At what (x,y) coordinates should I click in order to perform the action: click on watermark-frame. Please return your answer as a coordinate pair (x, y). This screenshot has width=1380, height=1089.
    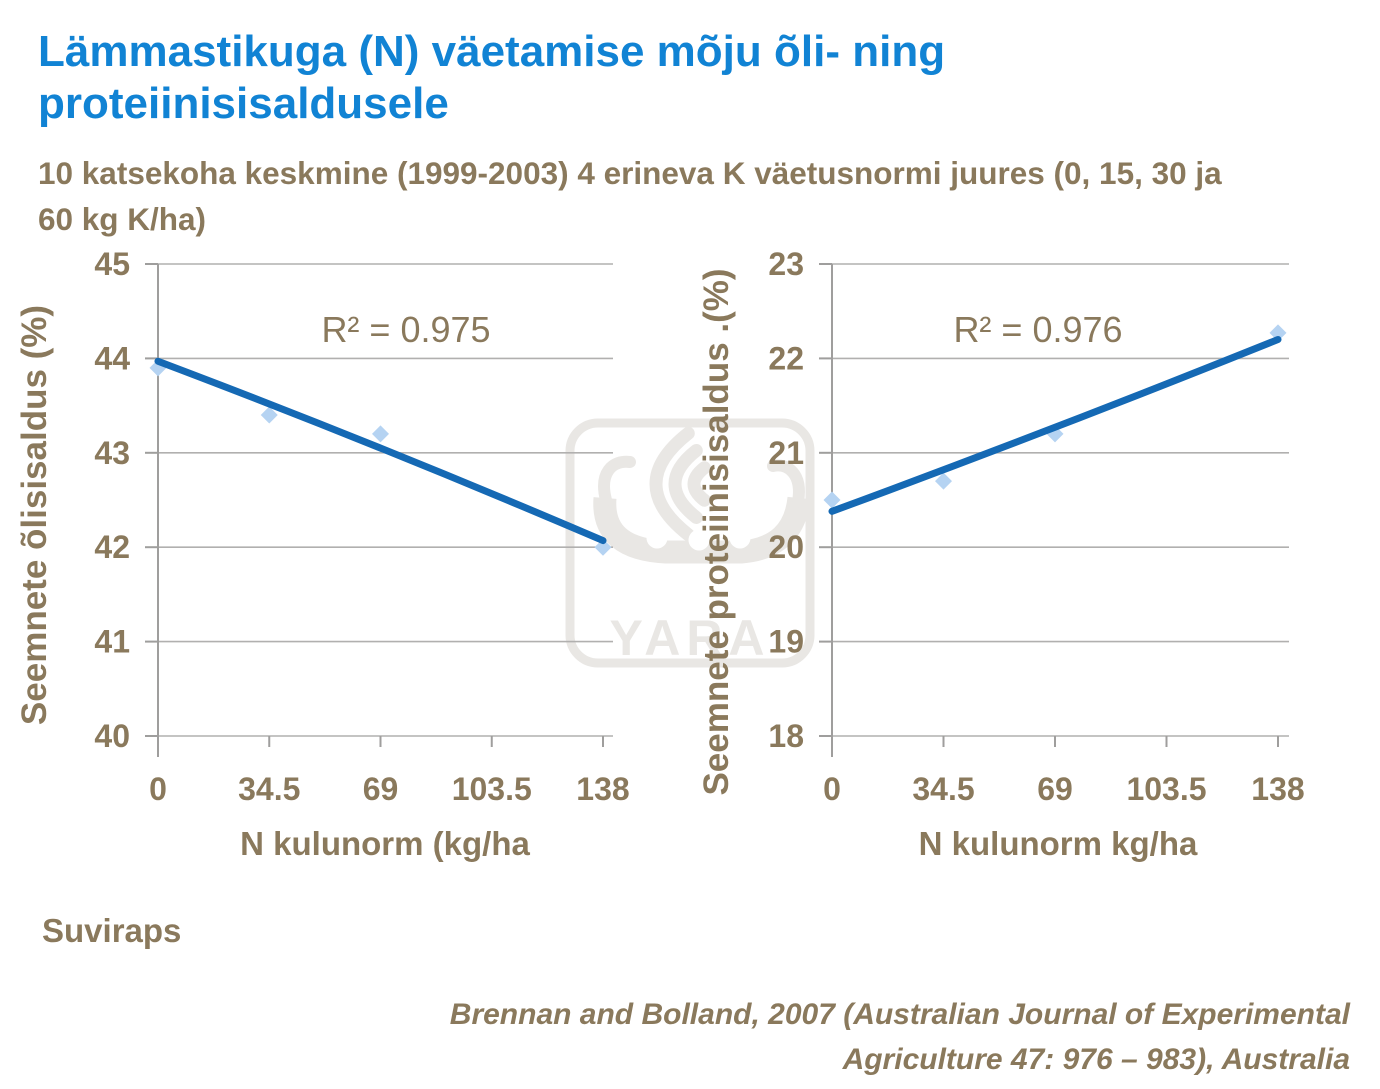
    Looking at the image, I should click on (690, 543).